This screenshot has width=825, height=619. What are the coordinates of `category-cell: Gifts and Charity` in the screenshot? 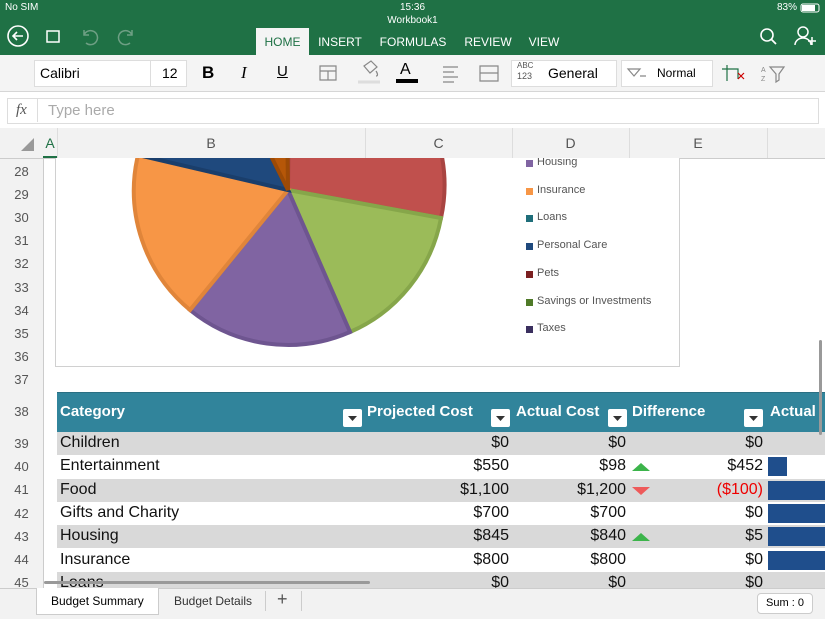 It's located at (120, 512).